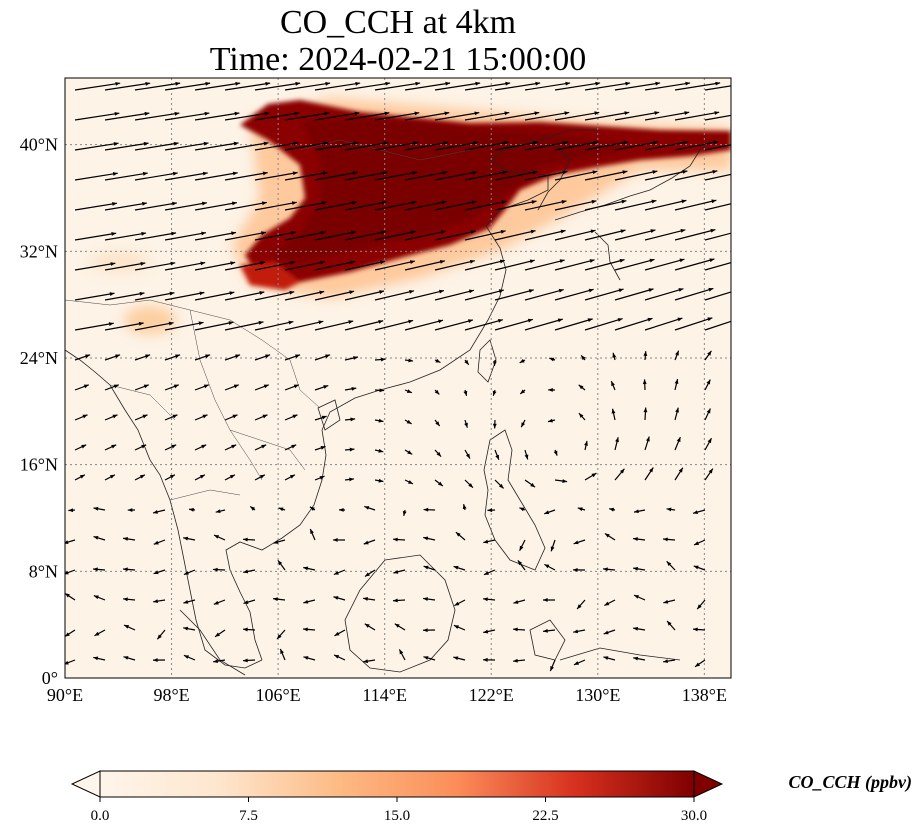  What do you see at coordinates (171, 695) in the screenshot?
I see `lon-tick-label: 98°E` at bounding box center [171, 695].